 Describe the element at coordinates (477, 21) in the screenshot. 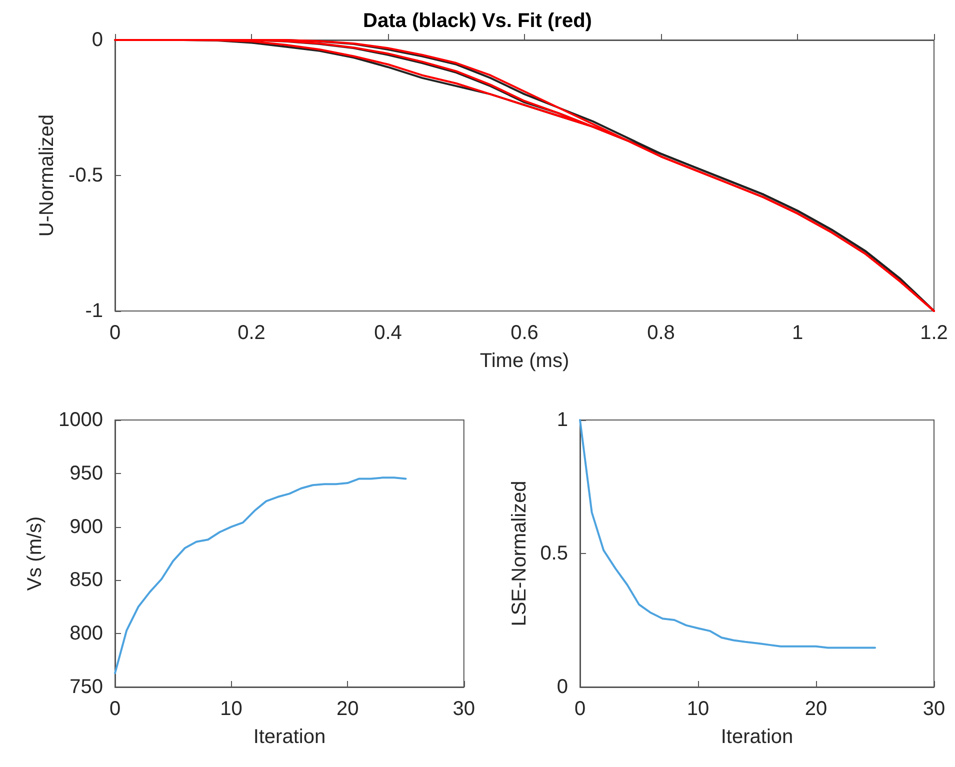

I see `chart-title: Data (black) Vs. Fit (red)` at that location.